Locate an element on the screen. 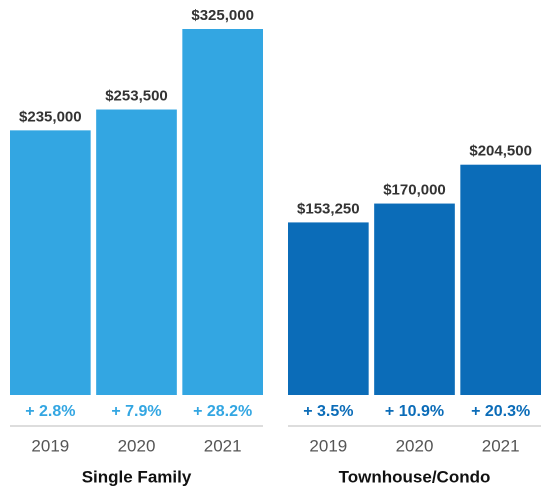 The height and width of the screenshot is (492, 541). value-label: $153,250 is located at coordinates (328, 208).